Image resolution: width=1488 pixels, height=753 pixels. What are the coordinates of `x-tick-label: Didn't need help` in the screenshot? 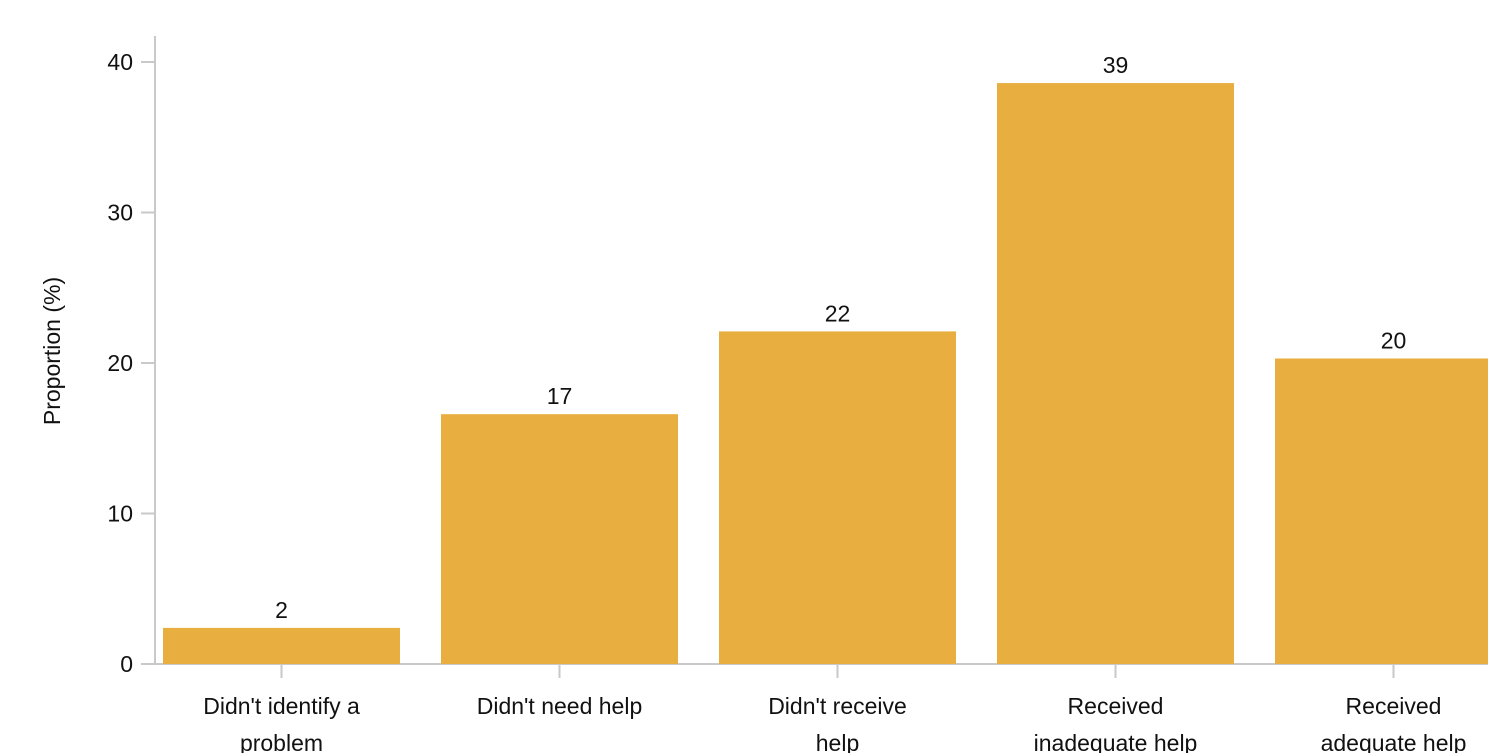 It's located at (560, 706).